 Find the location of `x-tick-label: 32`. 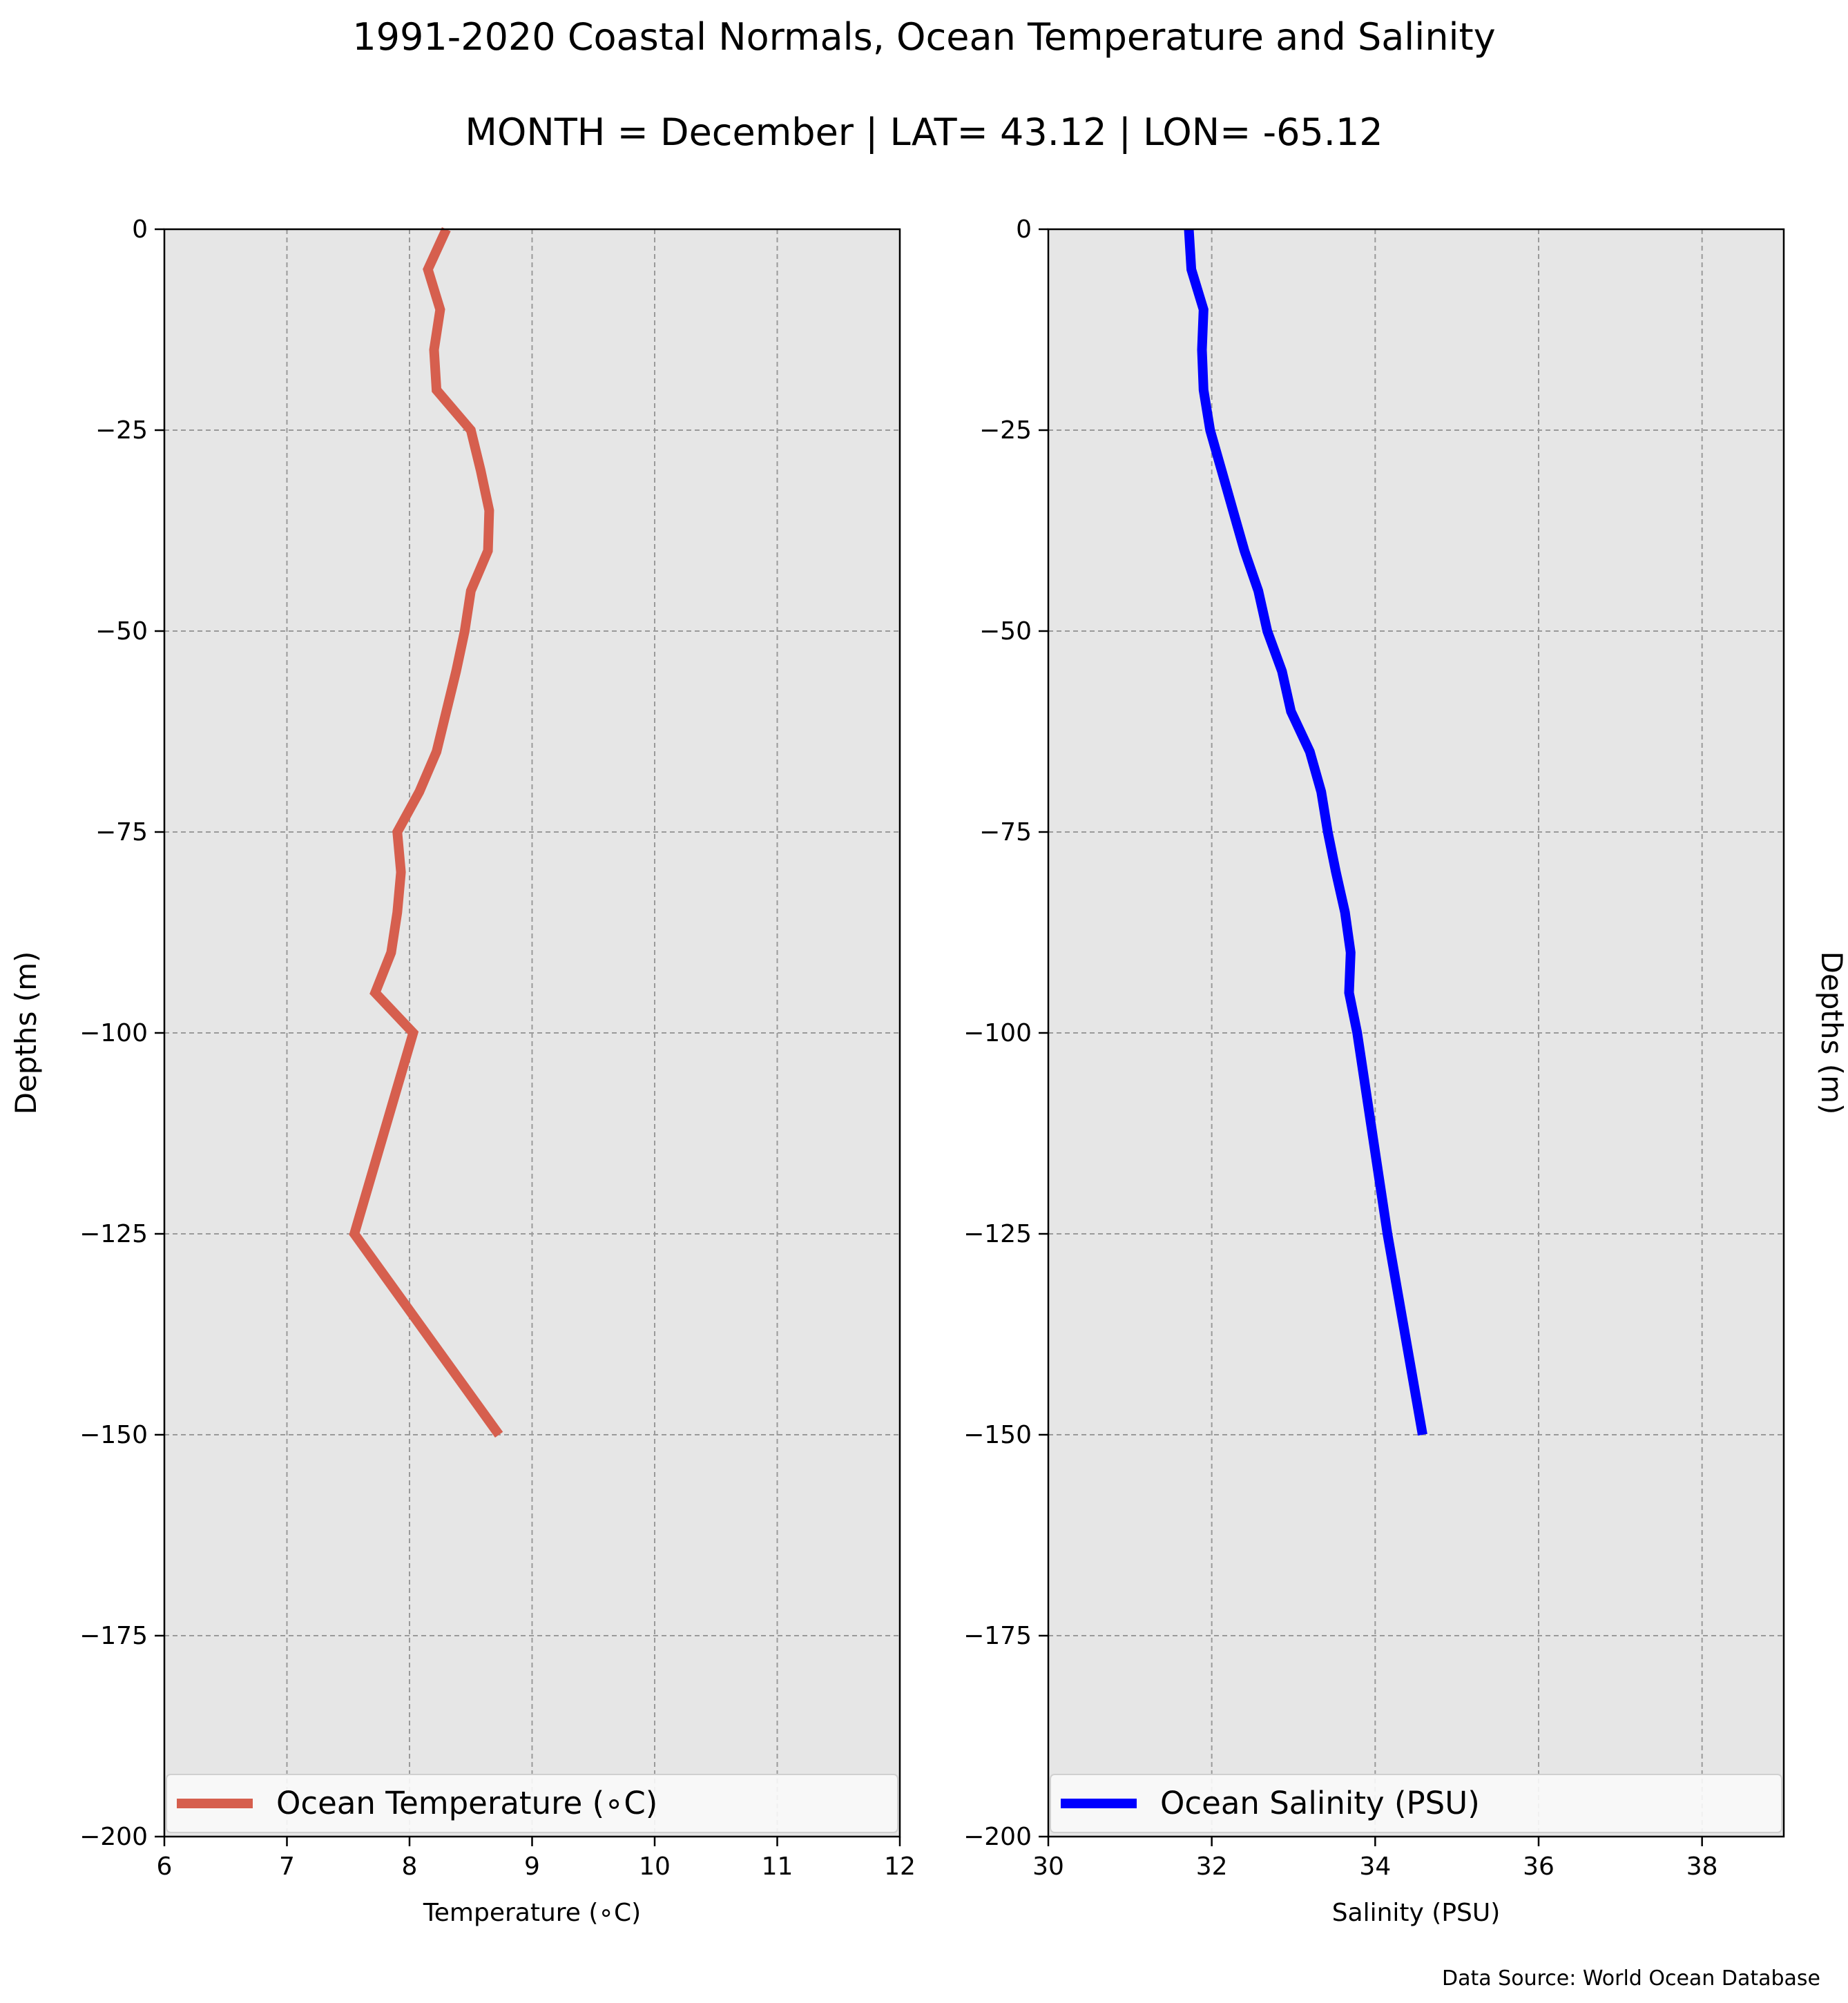

x-tick-label: 32 is located at coordinates (1212, 1866).